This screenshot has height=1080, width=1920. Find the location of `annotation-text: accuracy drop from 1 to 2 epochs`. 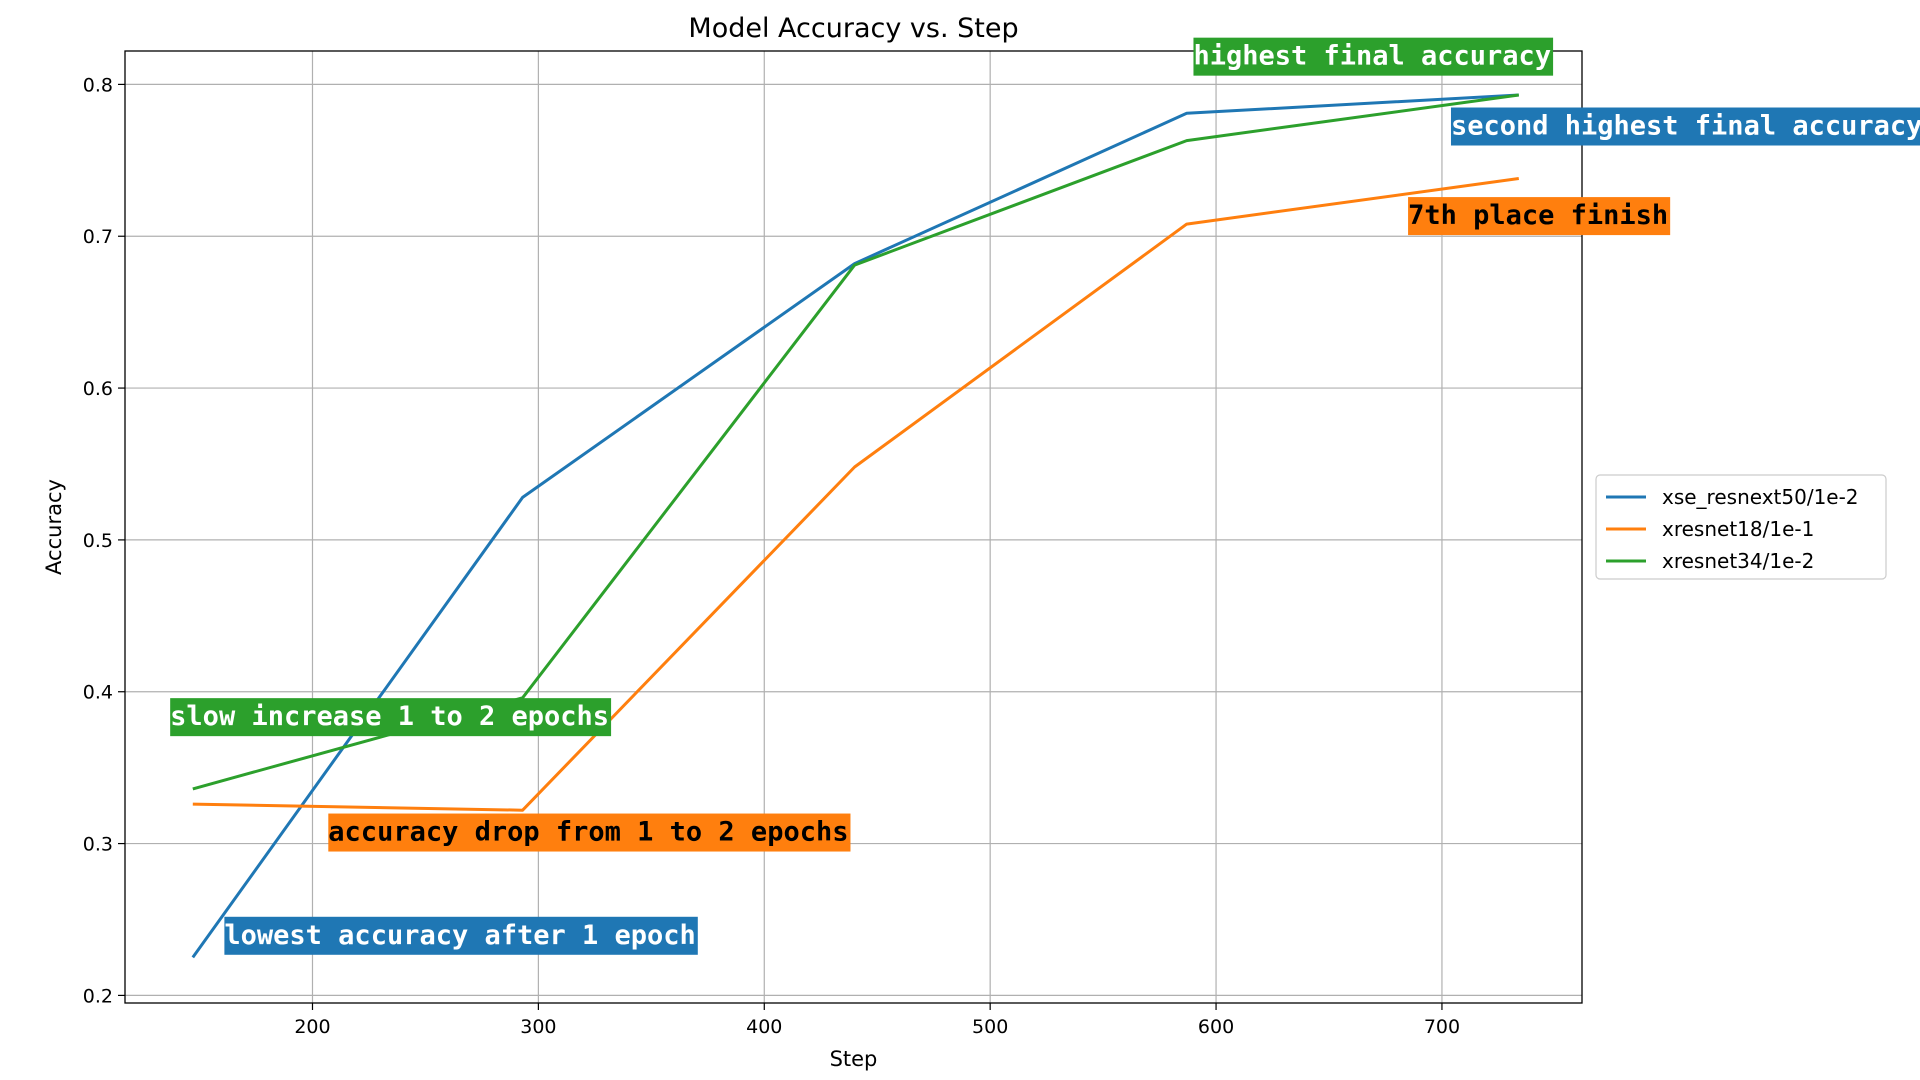

annotation-text: accuracy drop from 1 to 2 epochs is located at coordinates (588, 832).